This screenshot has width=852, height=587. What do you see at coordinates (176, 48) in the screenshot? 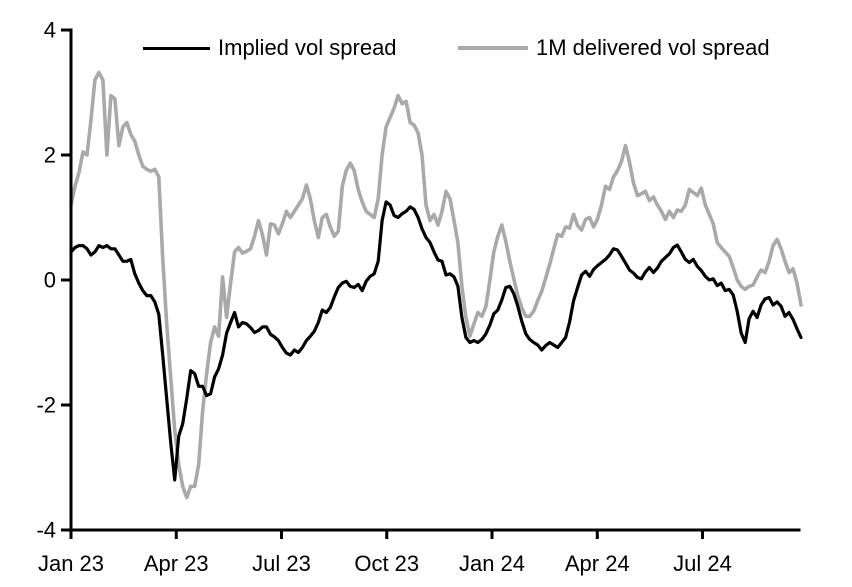
I see `legend-line-sample-implied` at bounding box center [176, 48].